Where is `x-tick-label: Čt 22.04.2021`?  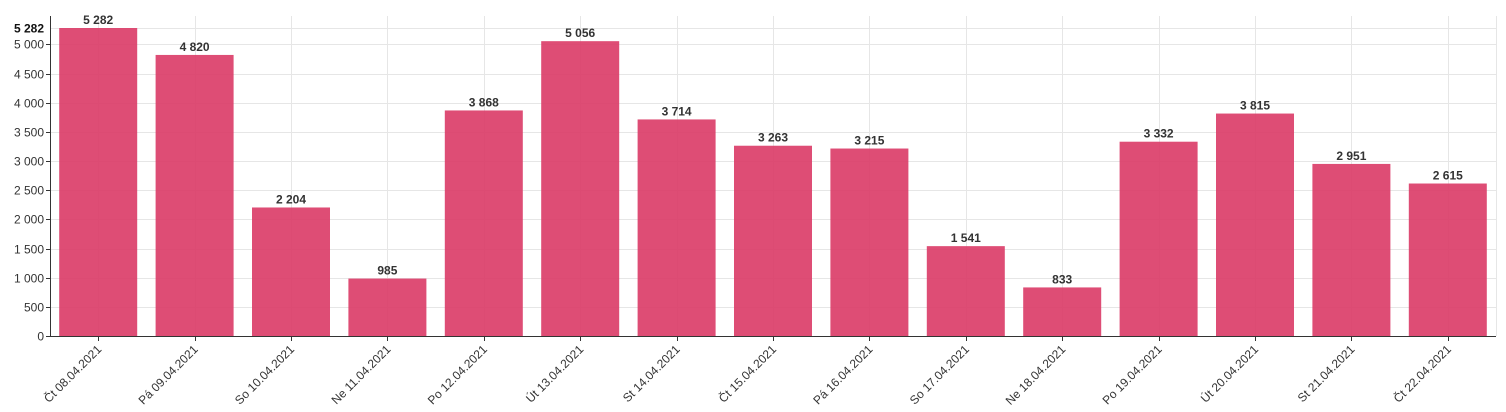
x-tick-label: Čt 22.04.2021 is located at coordinates (1422, 373).